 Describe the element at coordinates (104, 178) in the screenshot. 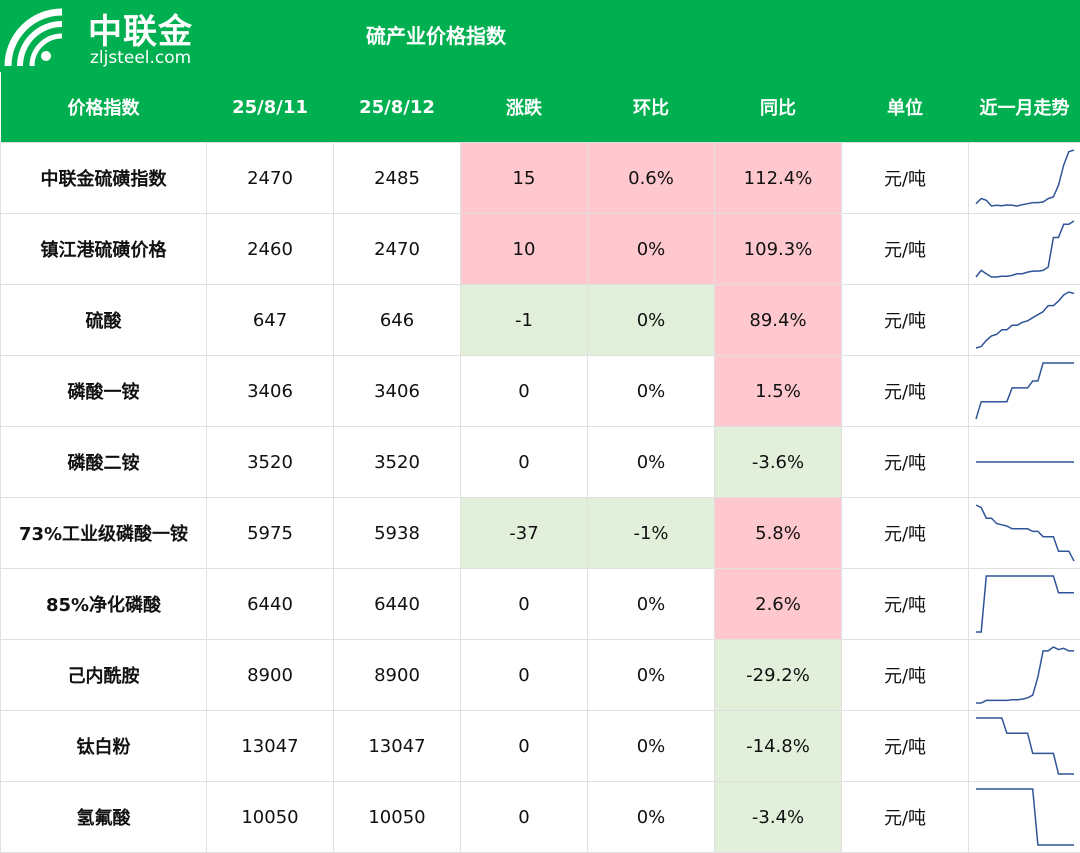

I see `row-name: 中联金硫磺指数` at that location.